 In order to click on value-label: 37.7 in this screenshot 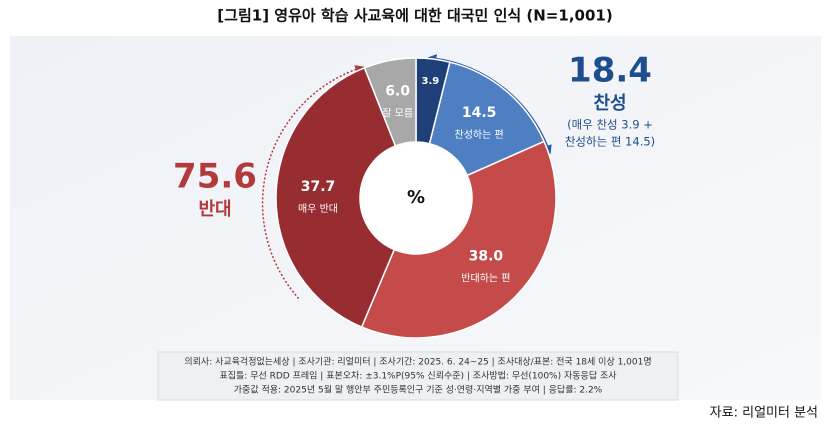, I will do `click(318, 187)`.